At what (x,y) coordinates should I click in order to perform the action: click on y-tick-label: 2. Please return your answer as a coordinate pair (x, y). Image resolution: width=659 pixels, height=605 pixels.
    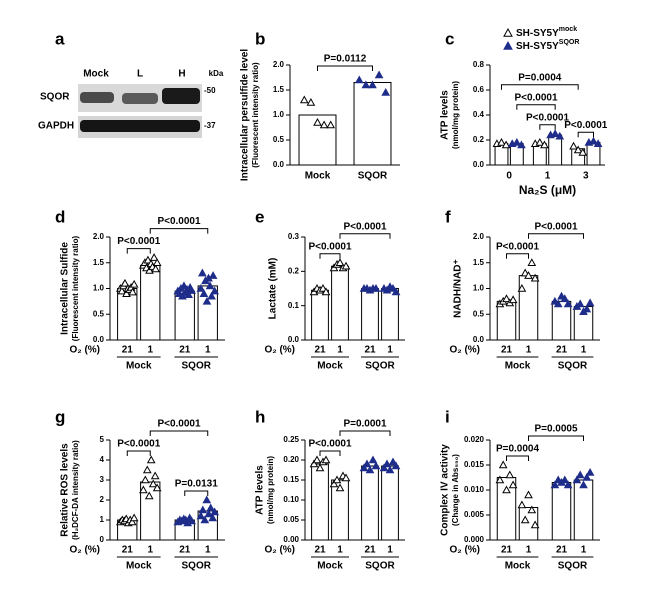
    Looking at the image, I should click on (102, 499).